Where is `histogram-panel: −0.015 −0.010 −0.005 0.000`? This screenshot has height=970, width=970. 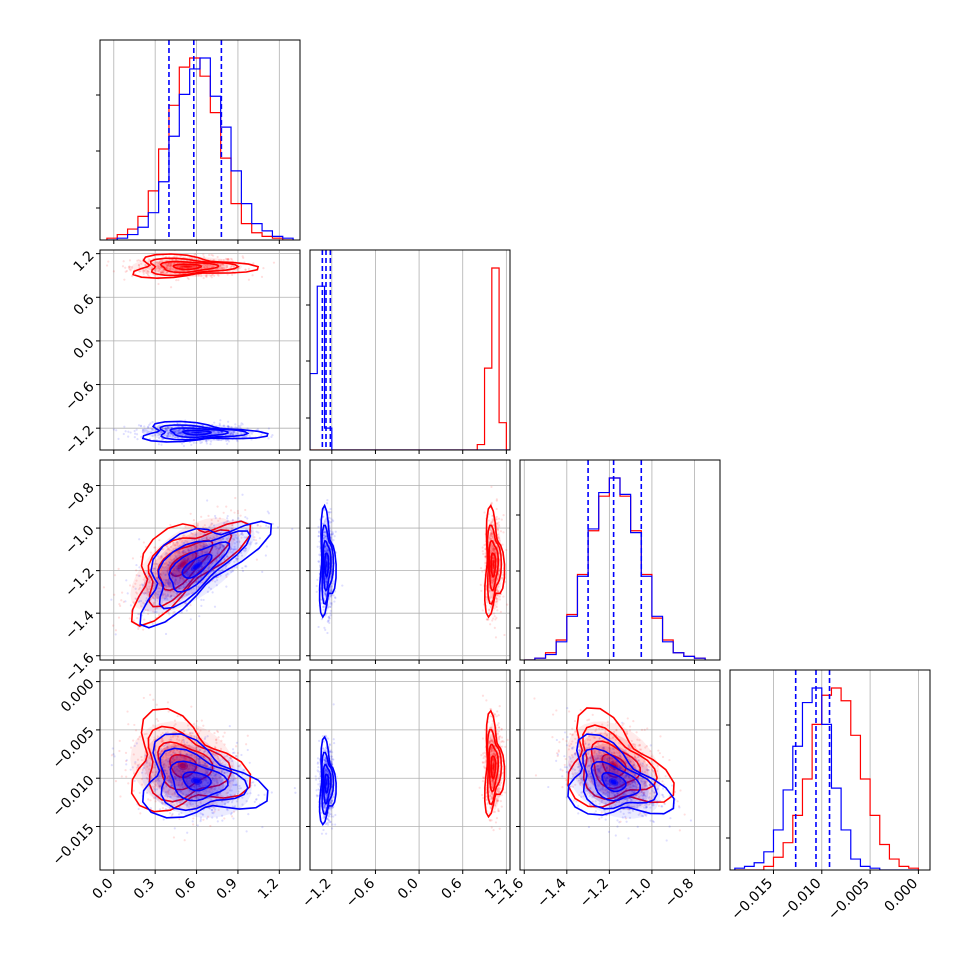
histogram-panel: −0.015 −0.010 −0.005 0.000 is located at coordinates (828, 796).